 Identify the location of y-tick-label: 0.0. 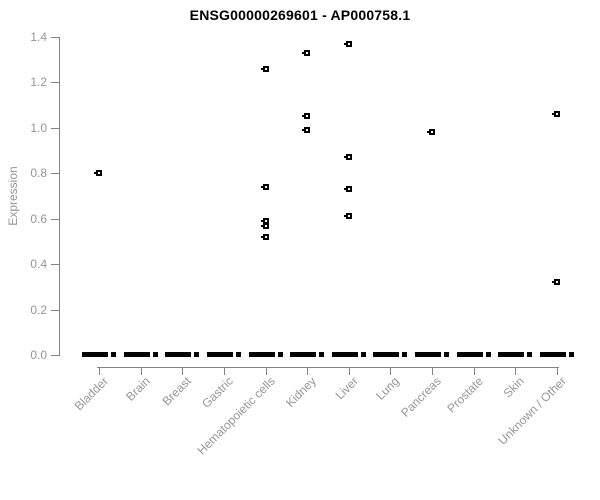
(38, 355).